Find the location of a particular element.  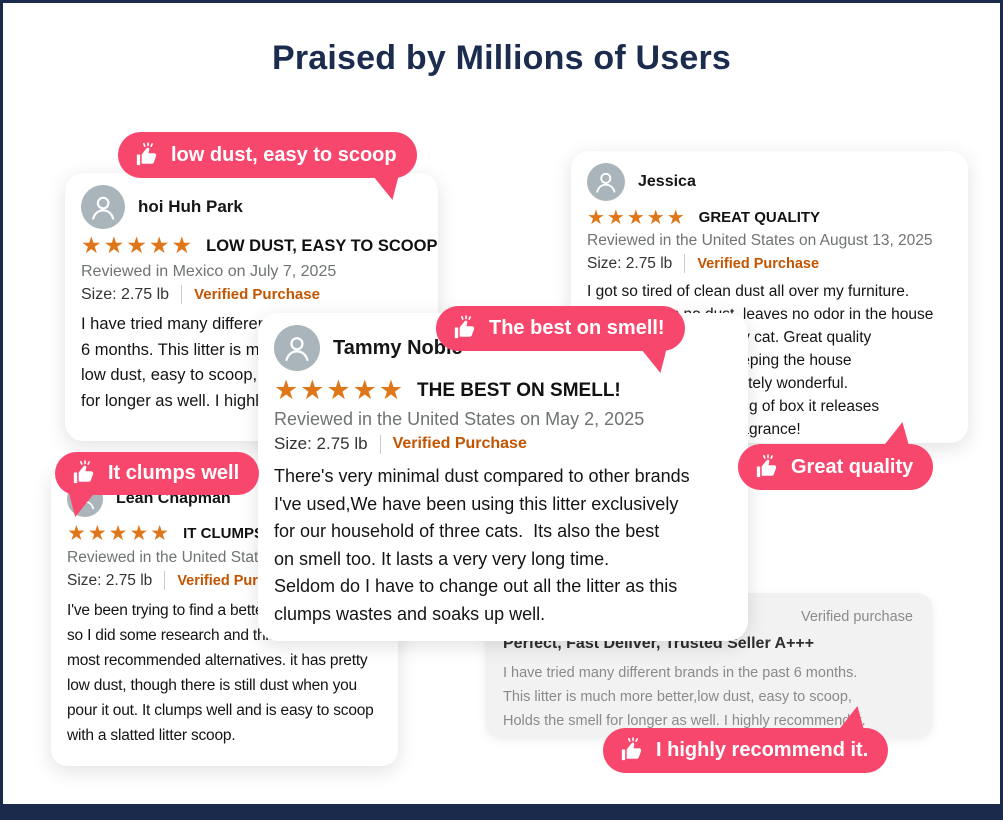

badge-label: I highly recommend it. is located at coordinates (762, 750).